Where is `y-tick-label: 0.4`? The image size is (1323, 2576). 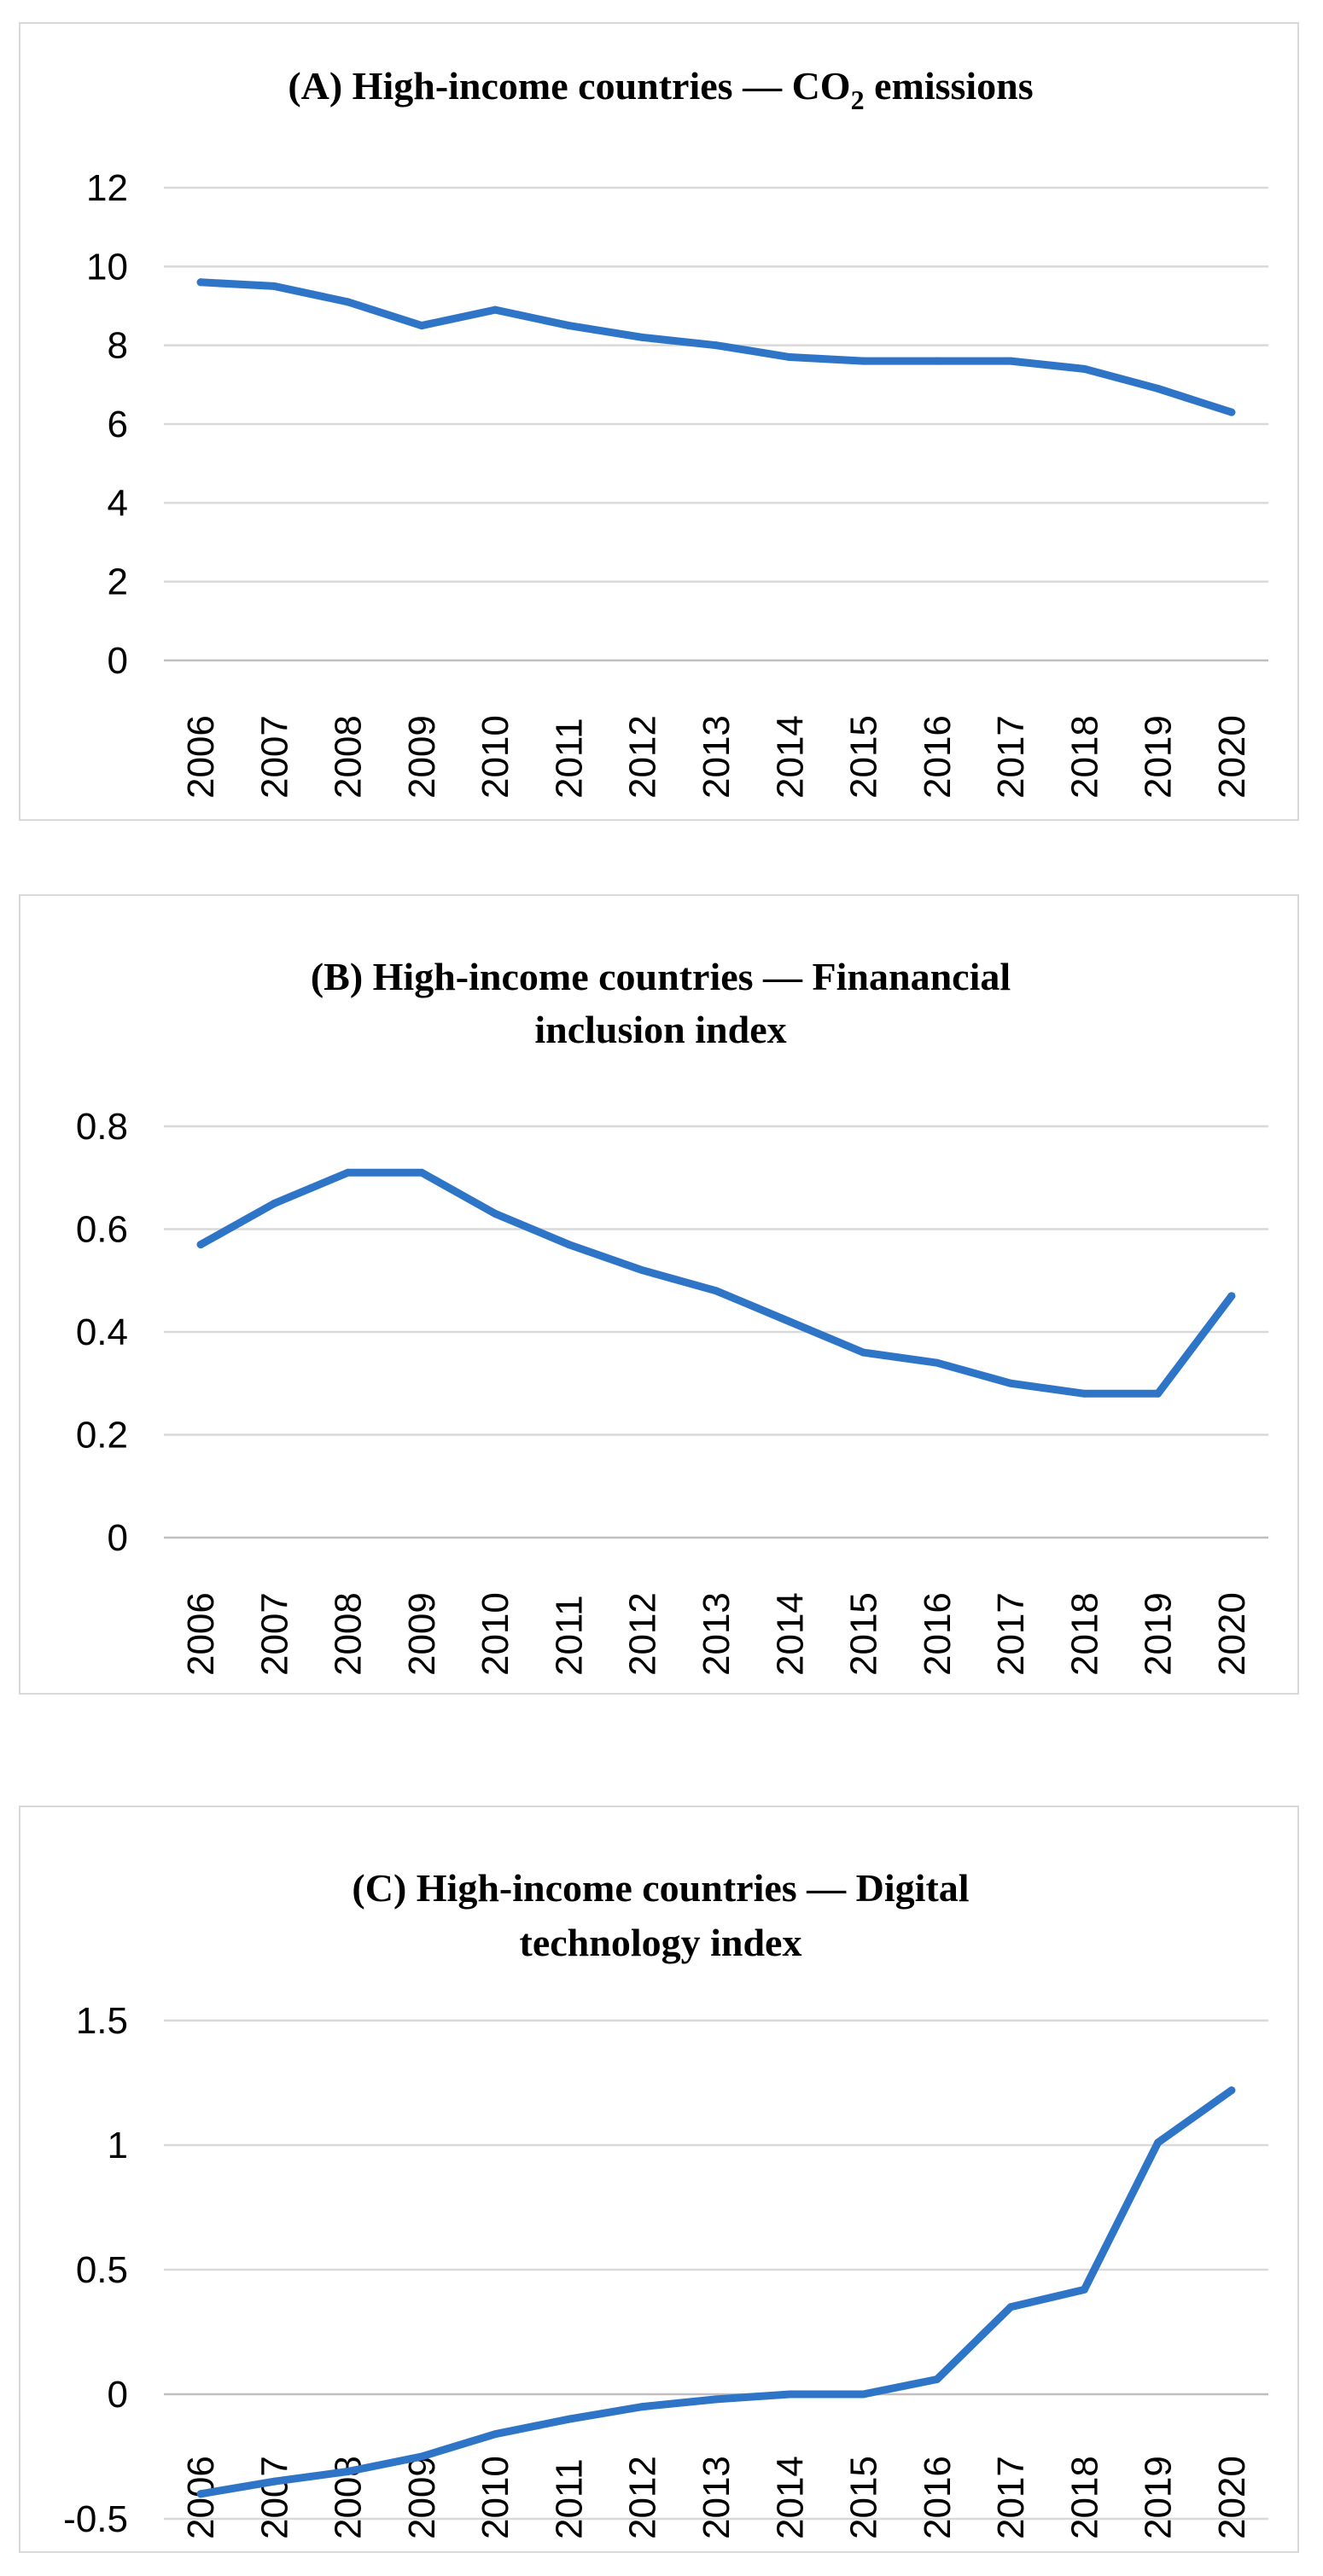 y-tick-label: 0.4 is located at coordinates (102, 1332).